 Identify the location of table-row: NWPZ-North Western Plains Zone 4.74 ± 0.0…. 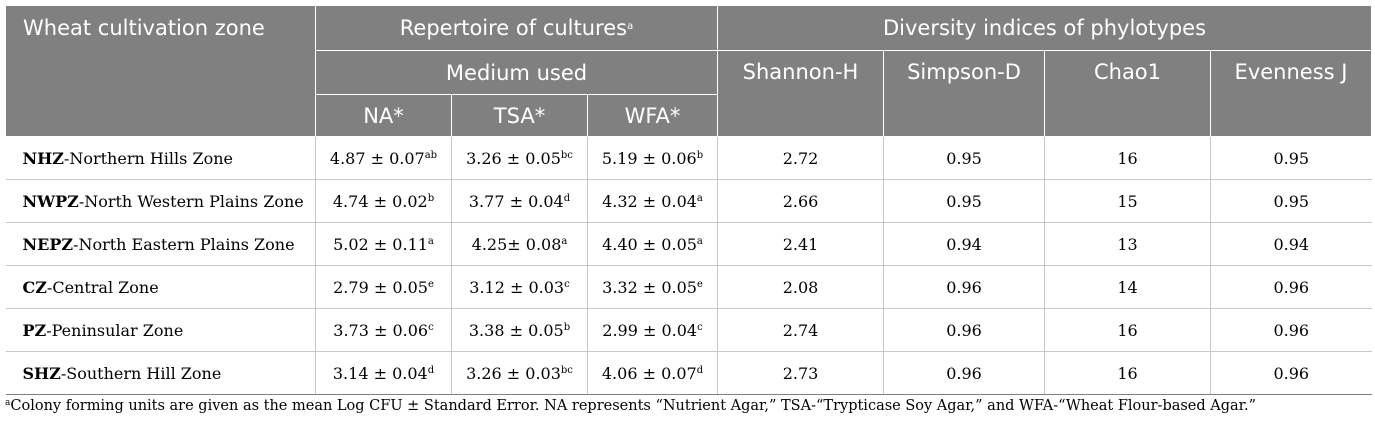
(688, 201).